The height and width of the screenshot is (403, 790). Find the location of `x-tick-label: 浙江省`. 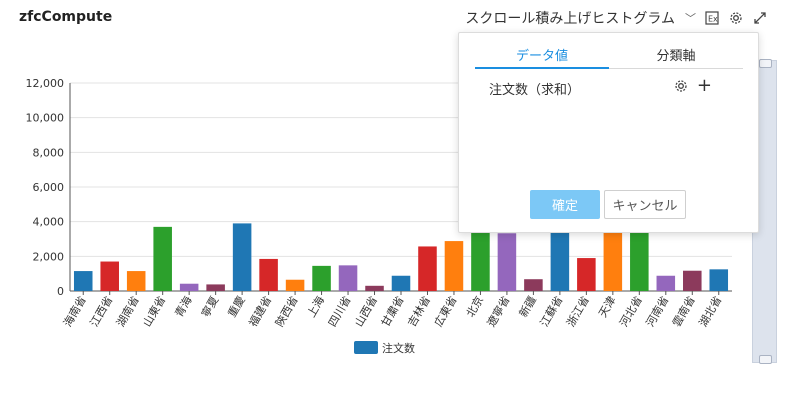

x-tick-label: 浙江省 is located at coordinates (578, 311).